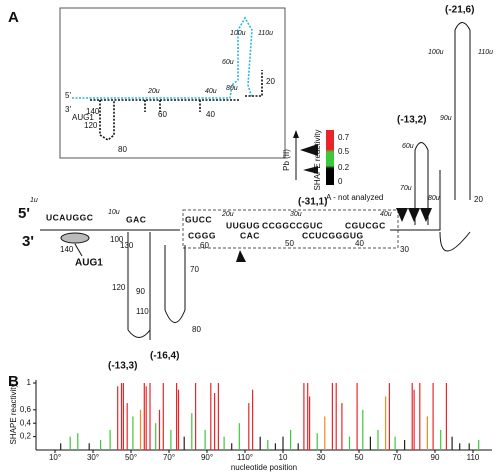 Image resolution: width=500 pixels, height=475 pixels. Describe the element at coordinates (162, 114) in the screenshot. I see `inset-label: 60` at that location.